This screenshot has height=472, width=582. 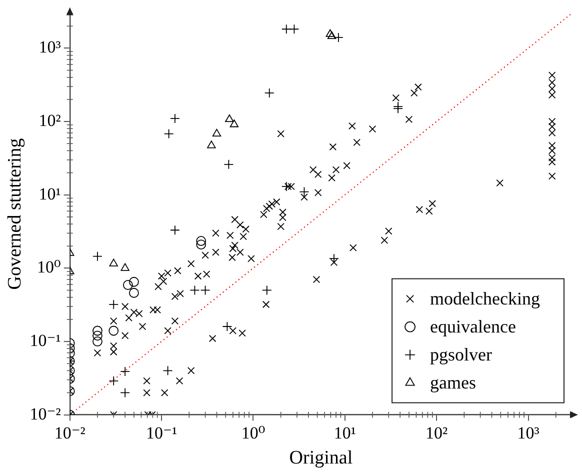 What do you see at coordinates (49, 120) in the screenshot?
I see `y-tick-label: 10²` at bounding box center [49, 120].